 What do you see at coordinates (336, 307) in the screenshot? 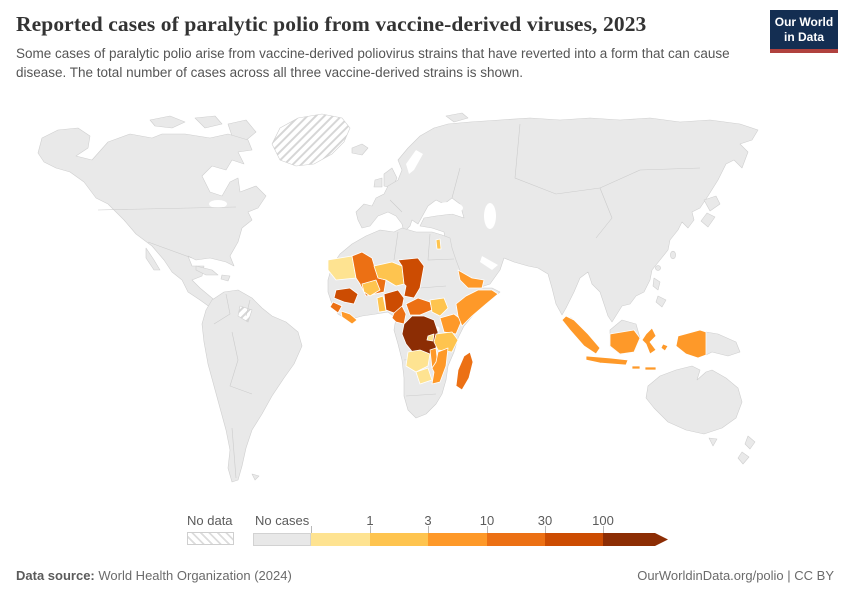
I see `country-sierra-leone` at bounding box center [336, 307].